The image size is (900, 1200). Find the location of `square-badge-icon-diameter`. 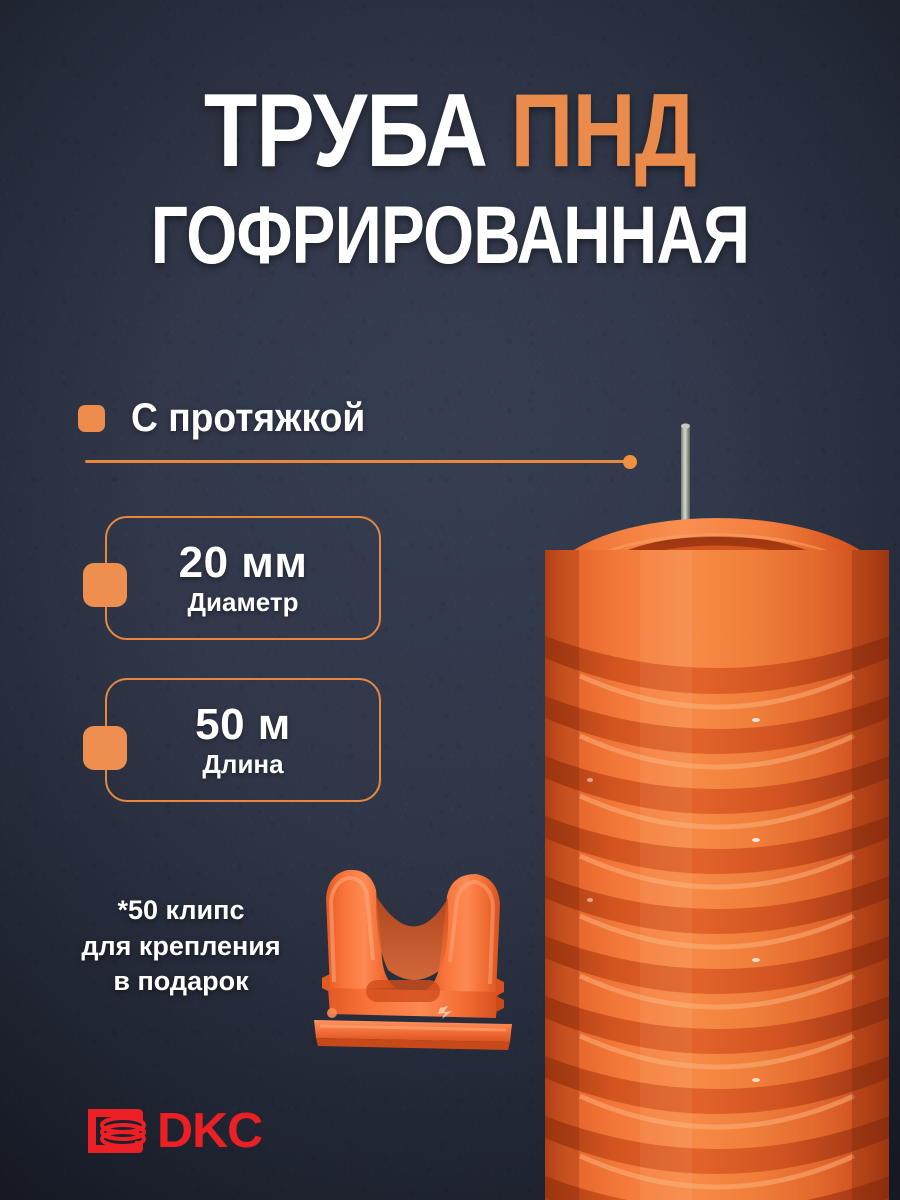

square-badge-icon-diameter is located at coordinates (105, 585).